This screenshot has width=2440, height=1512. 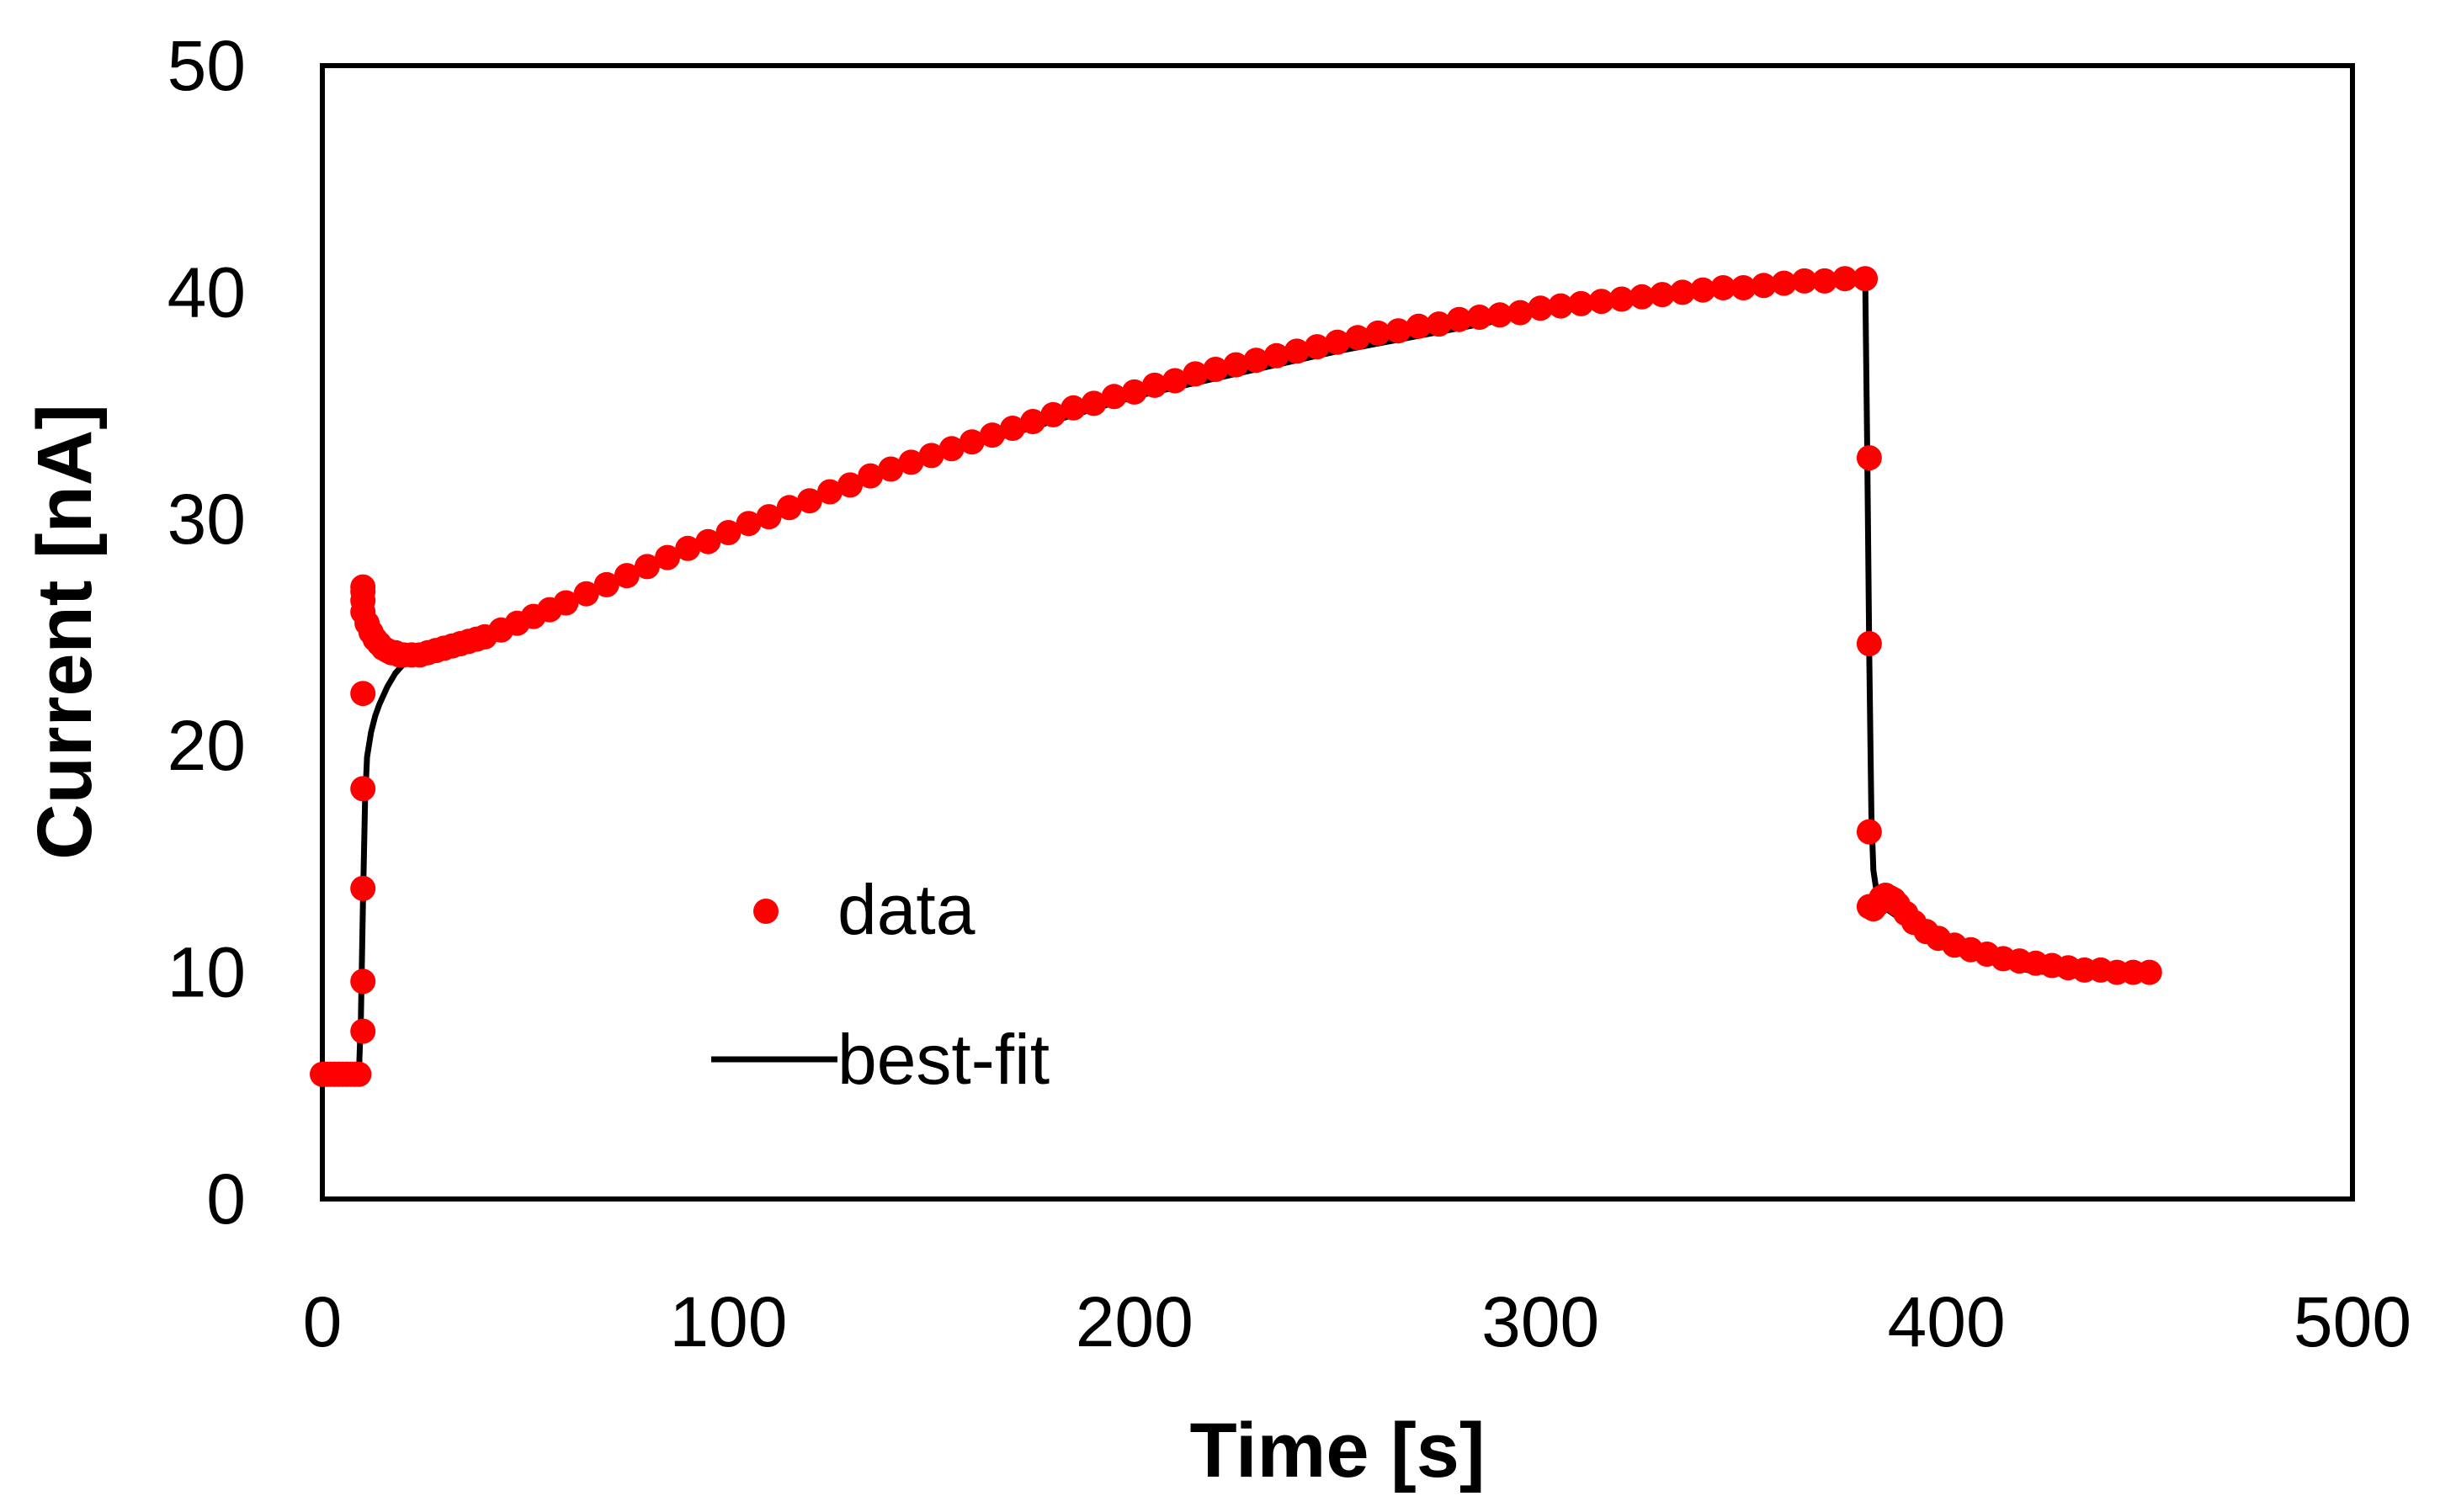 I want to click on x-axis-ticks: 0 100 200 300 400 500, so click(x=1357, y=1321).